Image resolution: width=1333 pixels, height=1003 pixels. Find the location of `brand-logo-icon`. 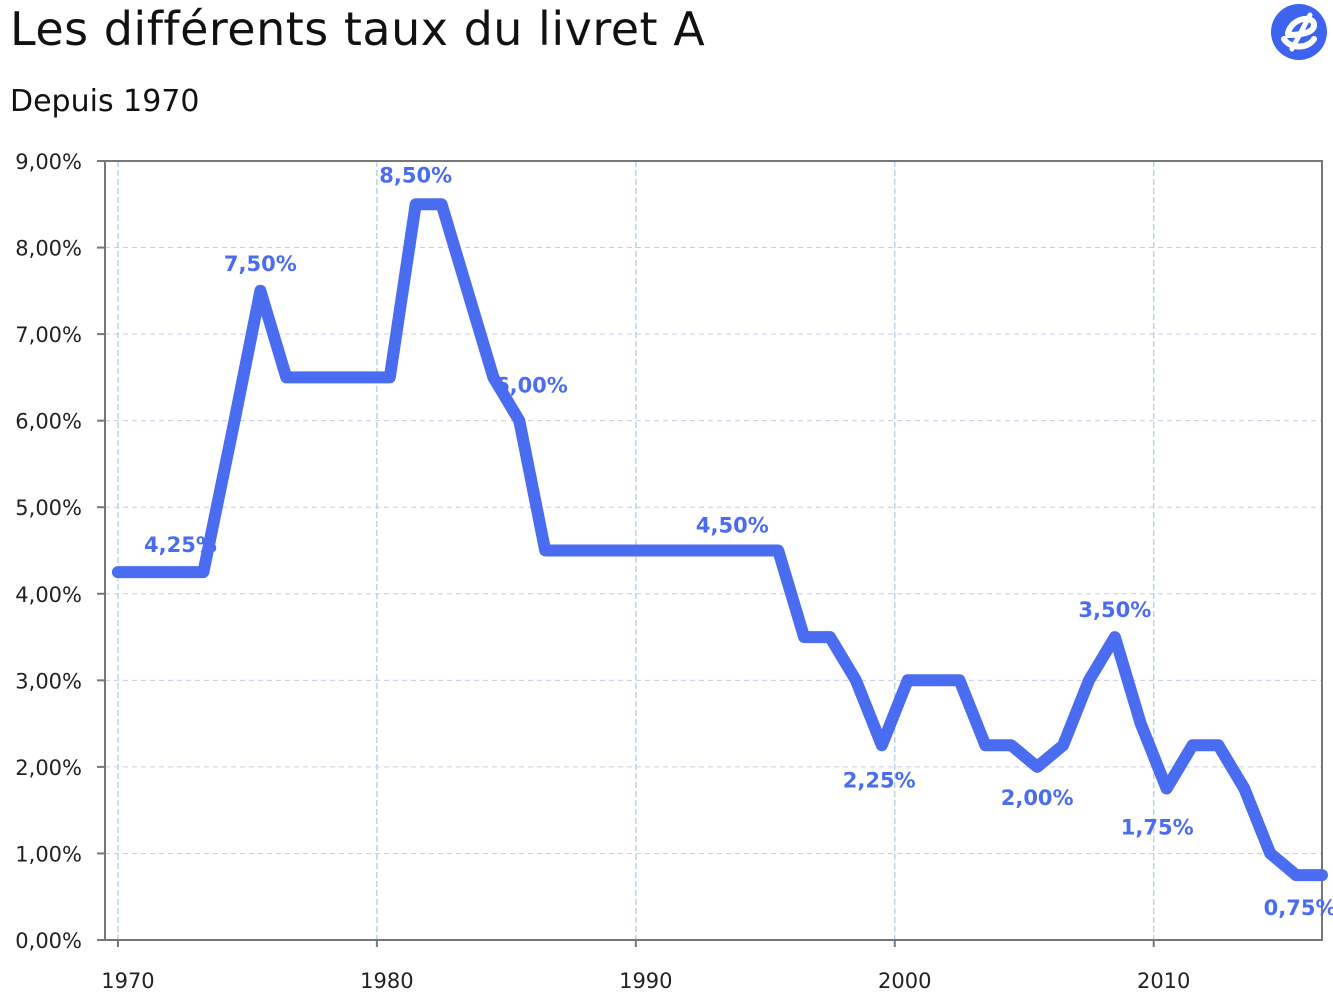

brand-logo-icon is located at coordinates (1299, 32).